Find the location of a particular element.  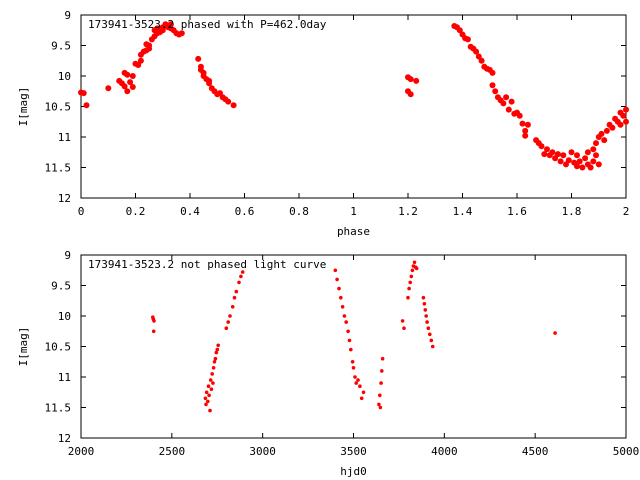

x-tick-label: 3500 is located at coordinates (353, 451).